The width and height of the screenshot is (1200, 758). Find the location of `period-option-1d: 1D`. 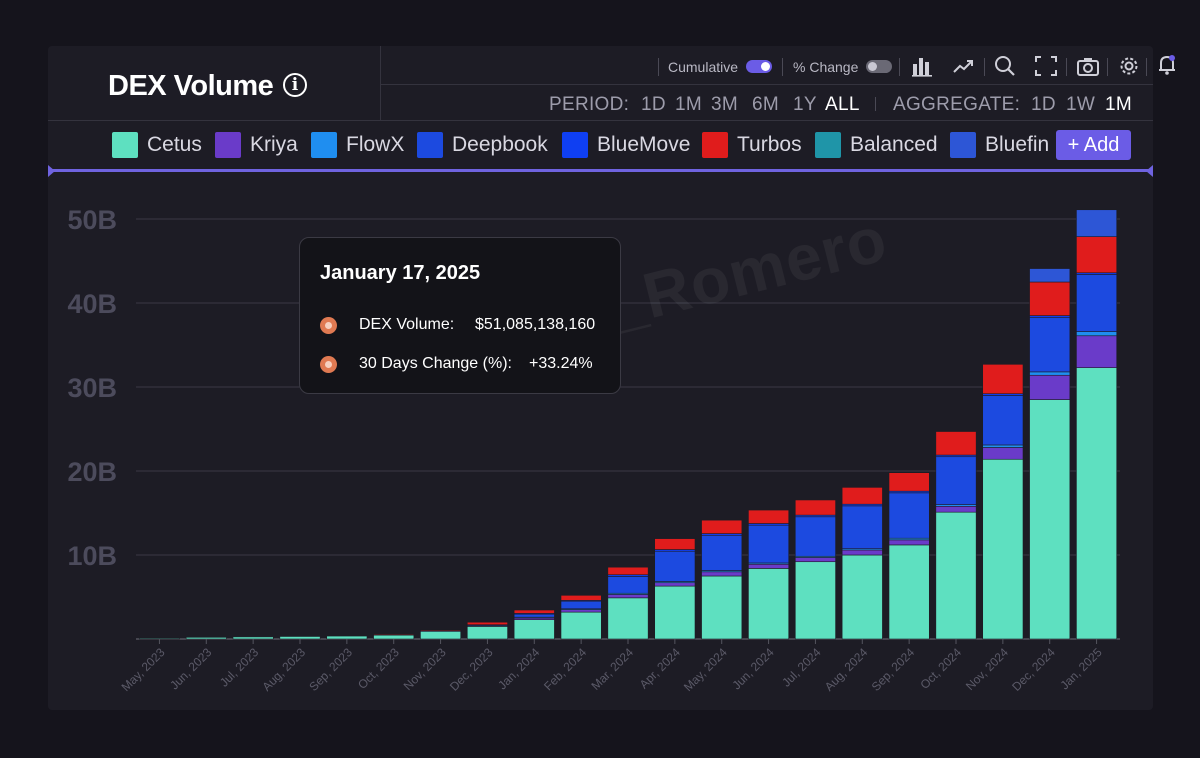

period-option-1d: 1D is located at coordinates (653, 104).